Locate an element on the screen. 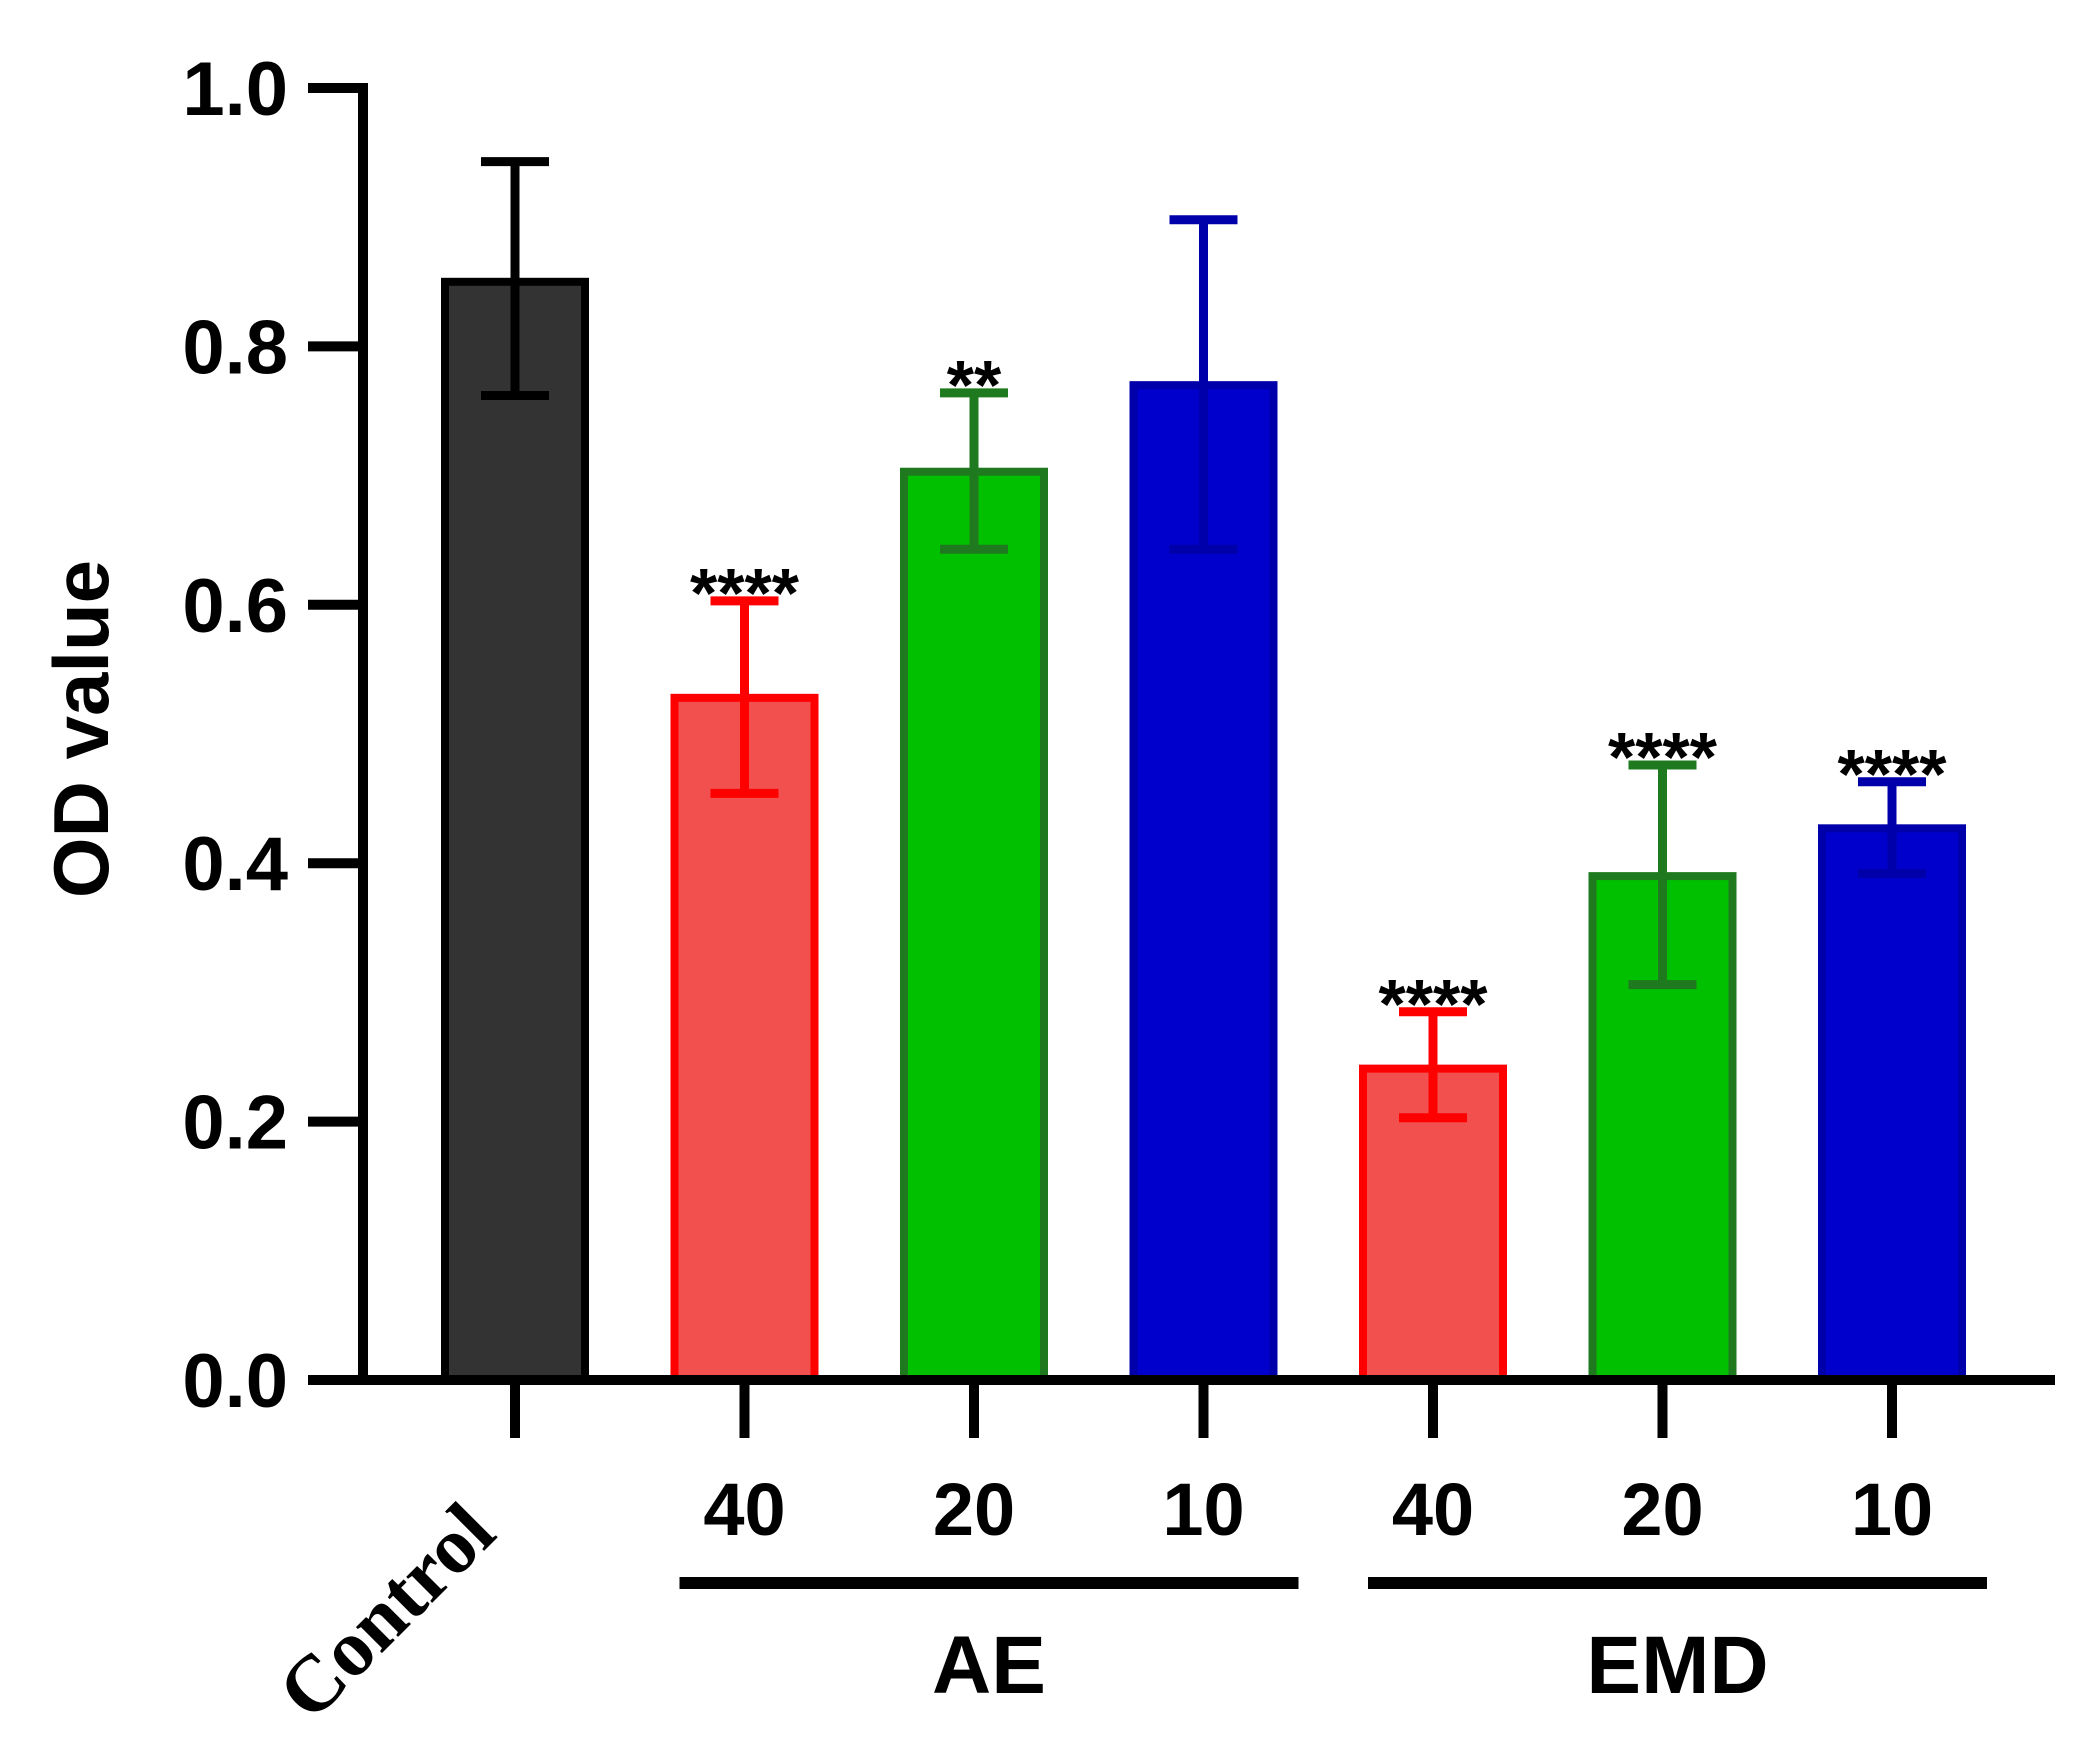 The height and width of the screenshot is (1741, 2073). significance-label-5: **** is located at coordinates (1434, 1004).